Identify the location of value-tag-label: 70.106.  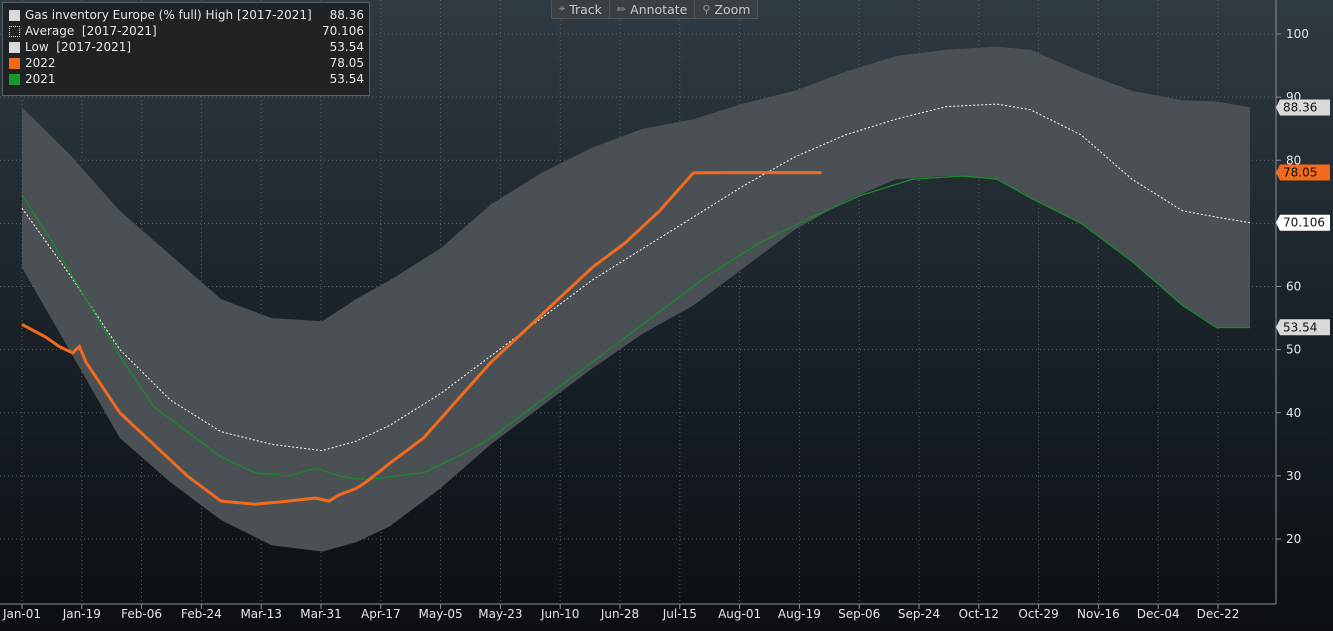
(1304, 223).